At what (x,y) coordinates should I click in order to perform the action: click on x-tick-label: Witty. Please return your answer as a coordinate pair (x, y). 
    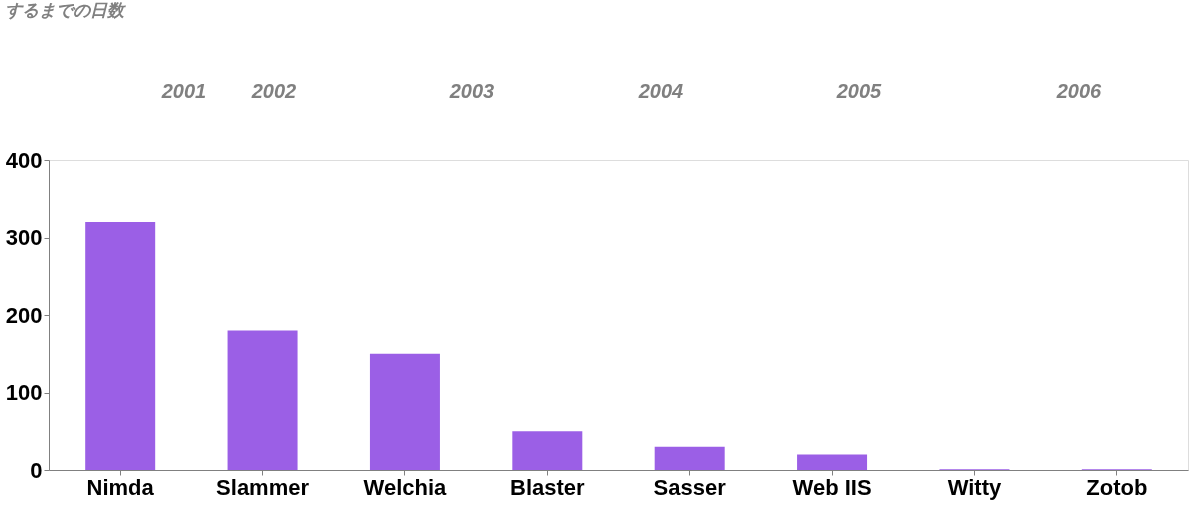
    Looking at the image, I should click on (974, 487).